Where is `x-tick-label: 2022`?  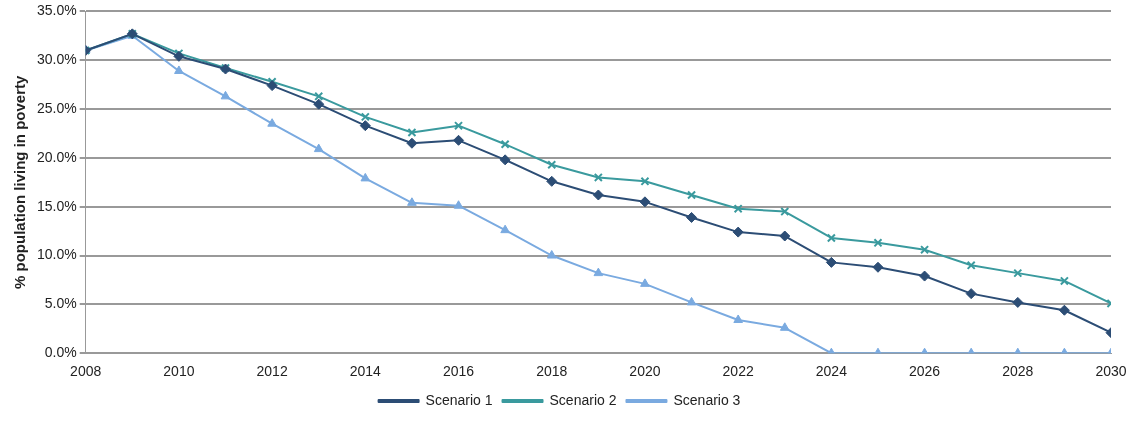 x-tick-label: 2022 is located at coordinates (738, 371).